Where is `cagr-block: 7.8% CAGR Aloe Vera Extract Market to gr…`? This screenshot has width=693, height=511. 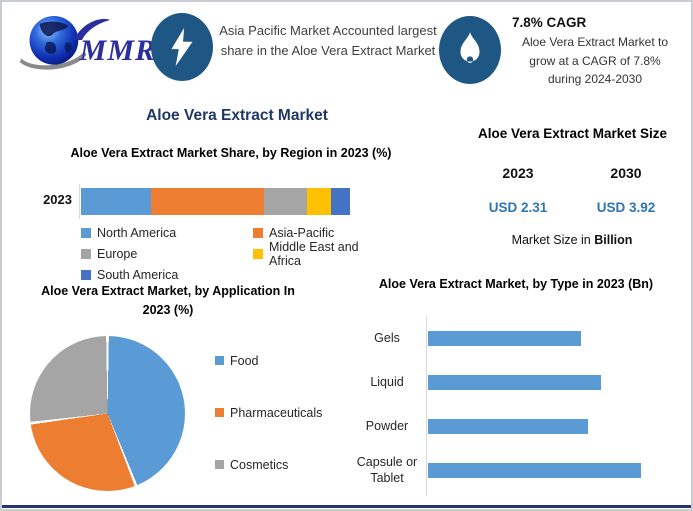 cagr-block: 7.8% CAGR Aloe Vera Extract Market to gr… is located at coordinates (595, 52).